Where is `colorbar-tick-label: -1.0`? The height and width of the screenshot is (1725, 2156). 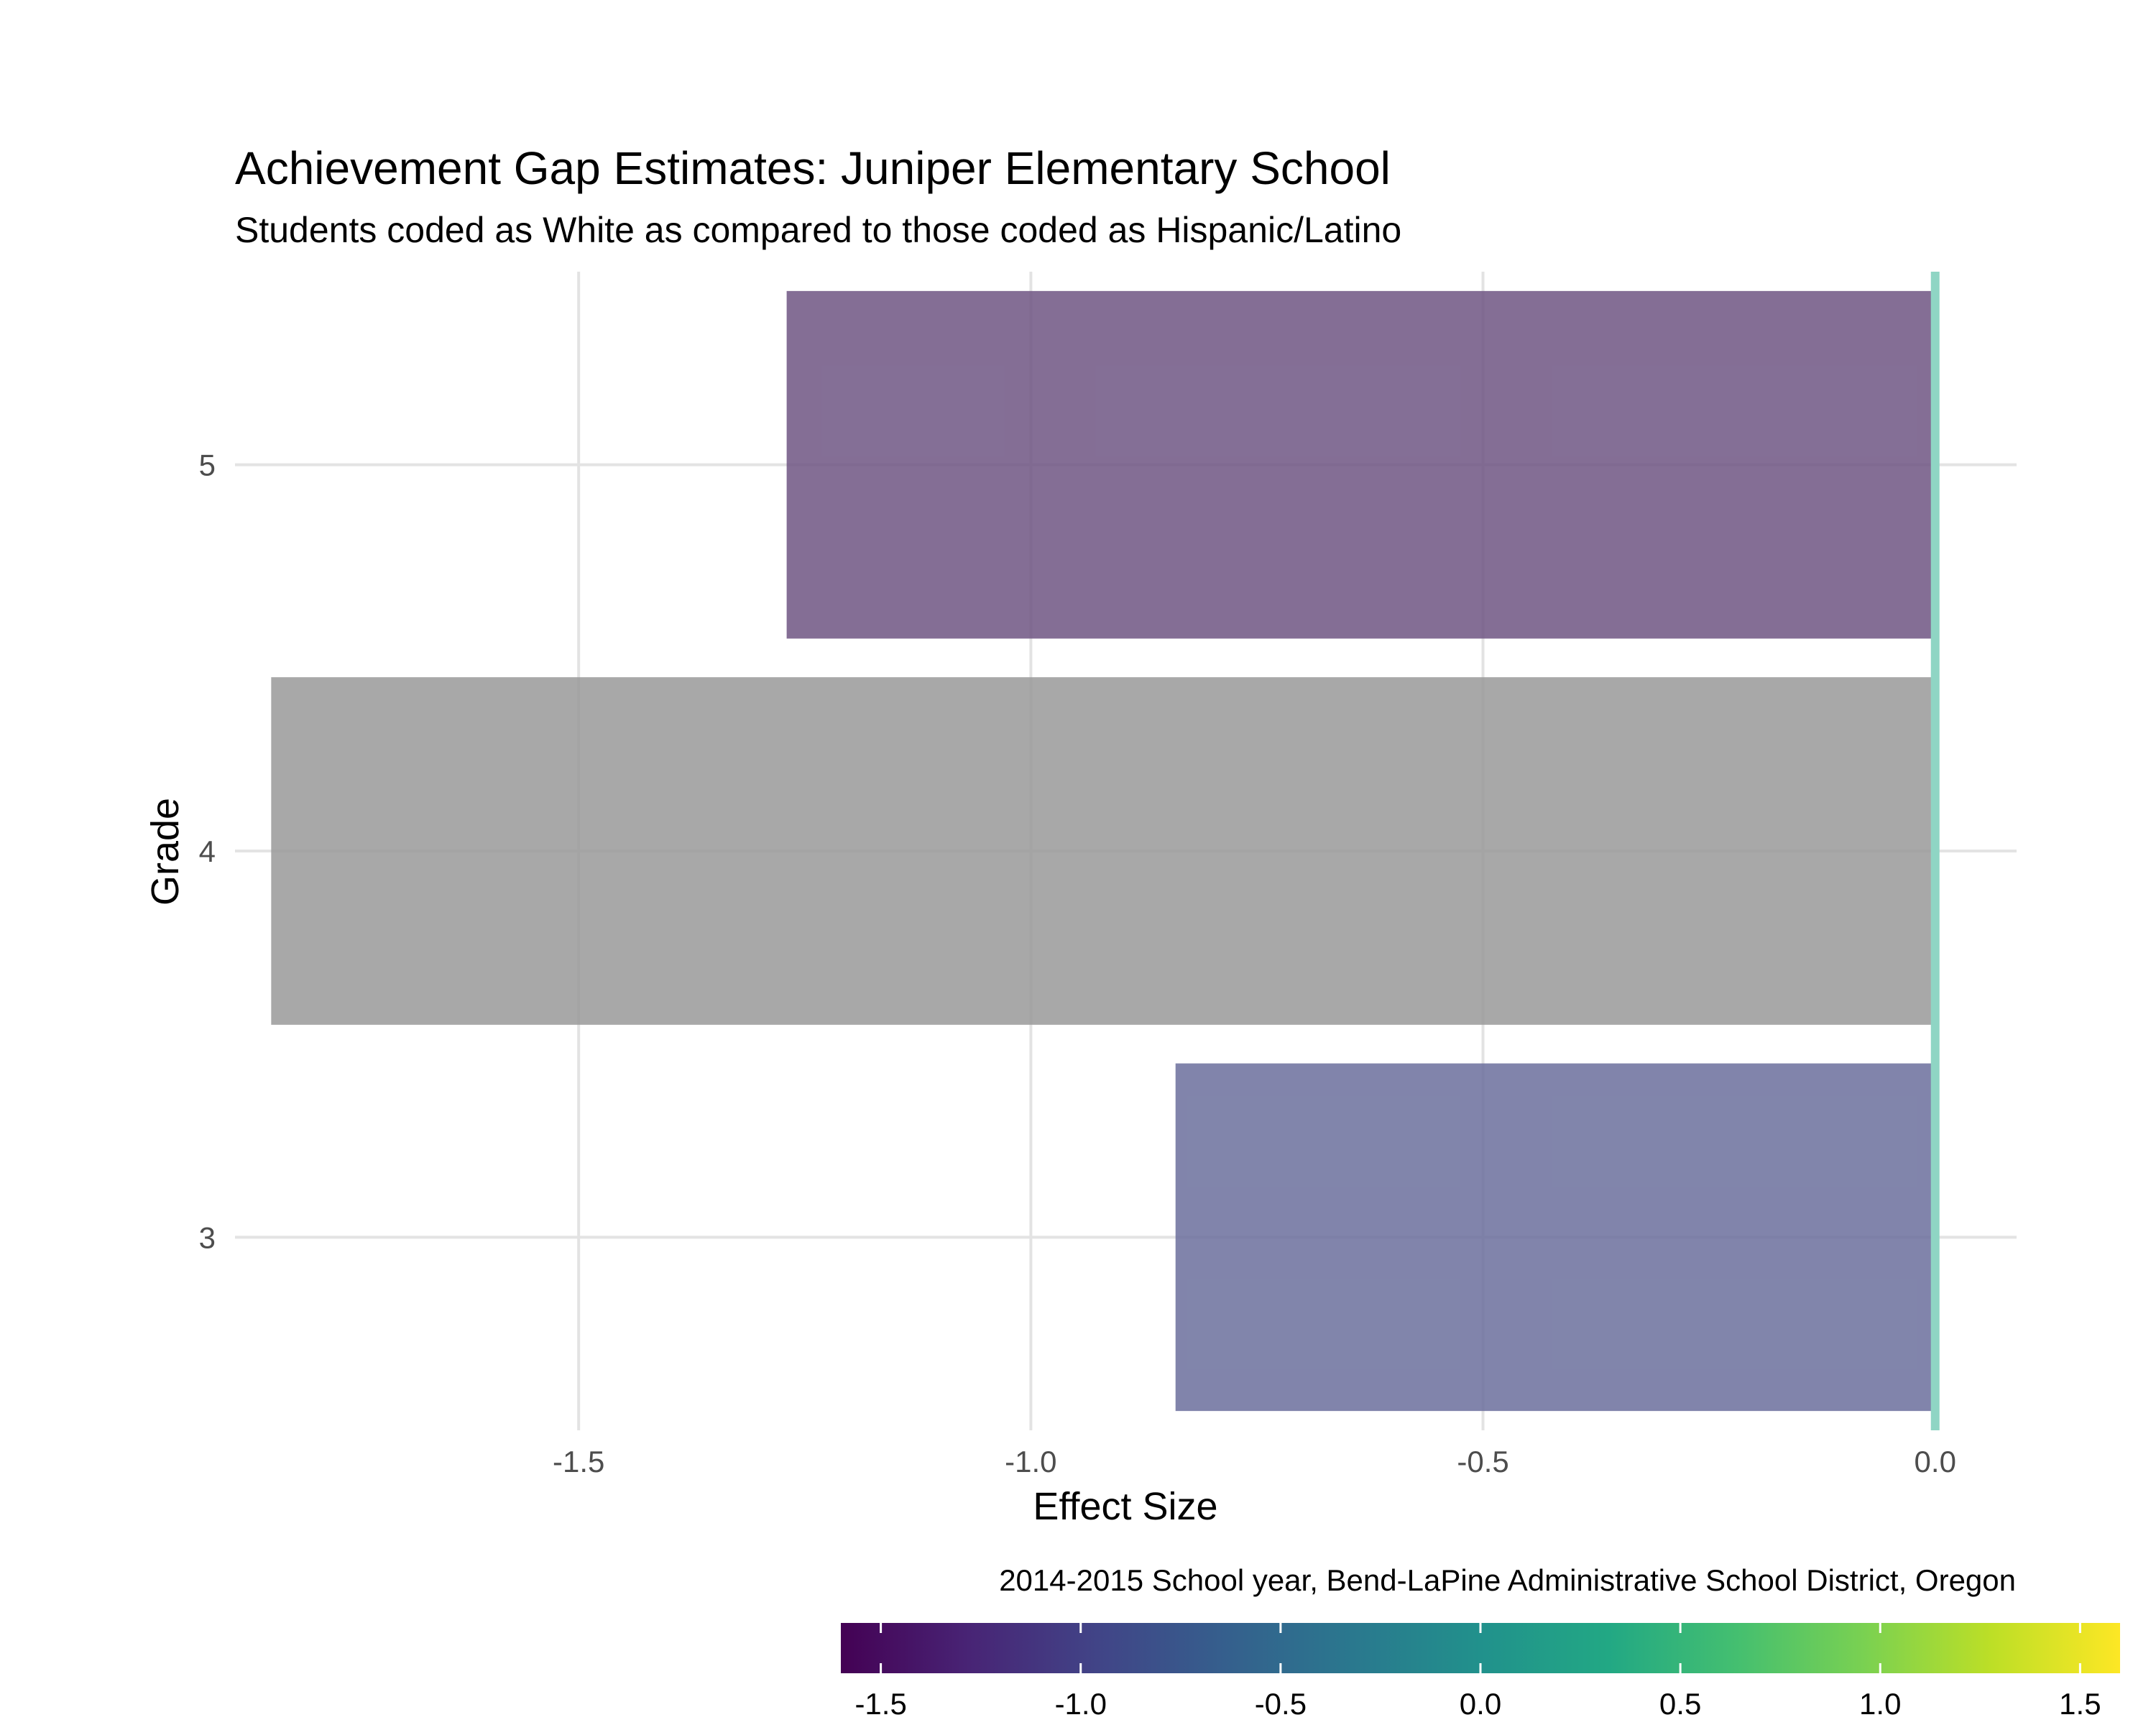 colorbar-tick-label: -1.0 is located at coordinates (1081, 1704).